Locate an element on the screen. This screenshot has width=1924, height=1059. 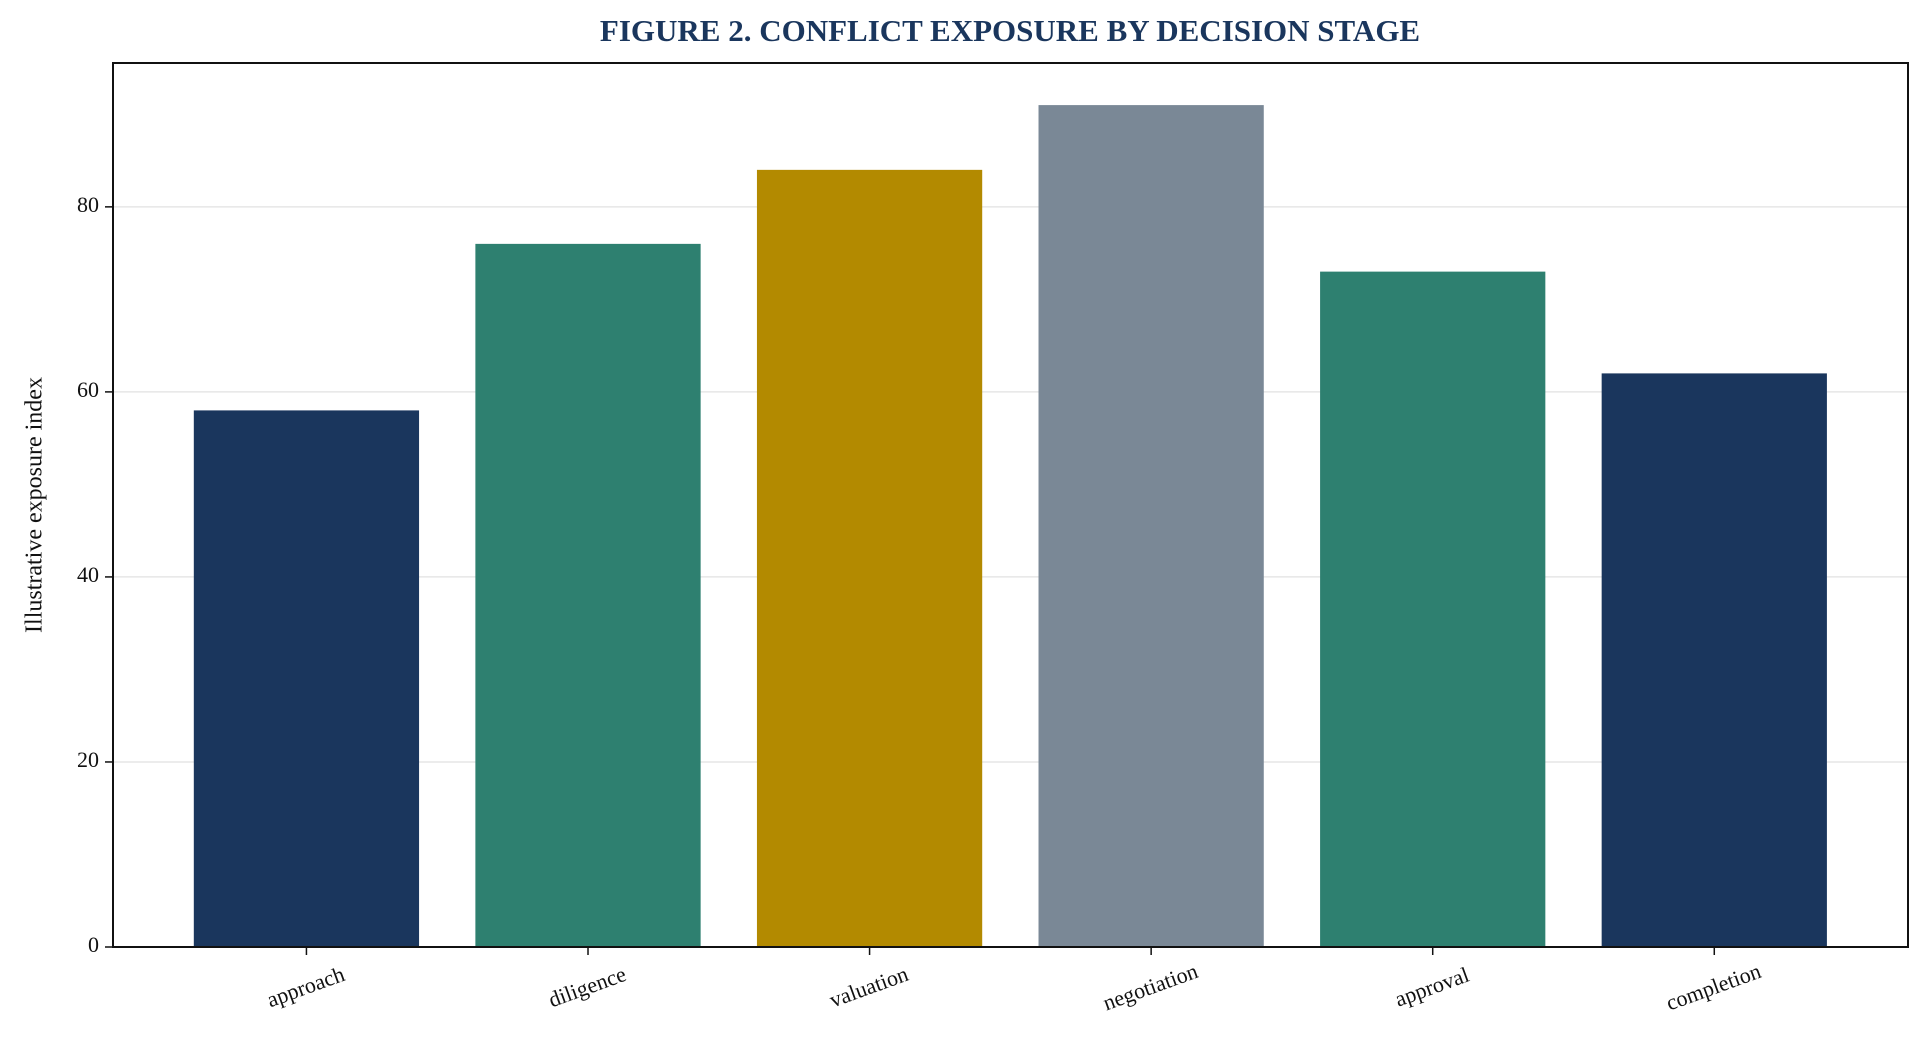
y-tick-label: 0 is located at coordinates (93, 944).